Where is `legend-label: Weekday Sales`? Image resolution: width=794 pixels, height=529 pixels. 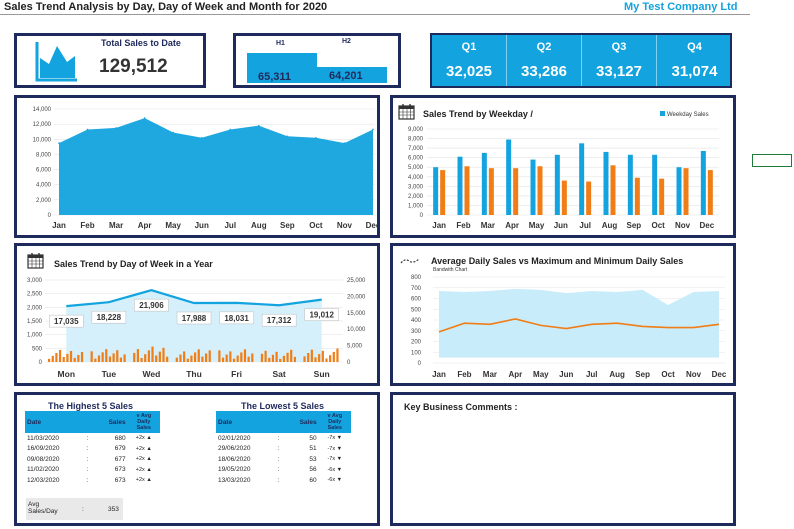 legend-label: Weekday Sales is located at coordinates (688, 115).